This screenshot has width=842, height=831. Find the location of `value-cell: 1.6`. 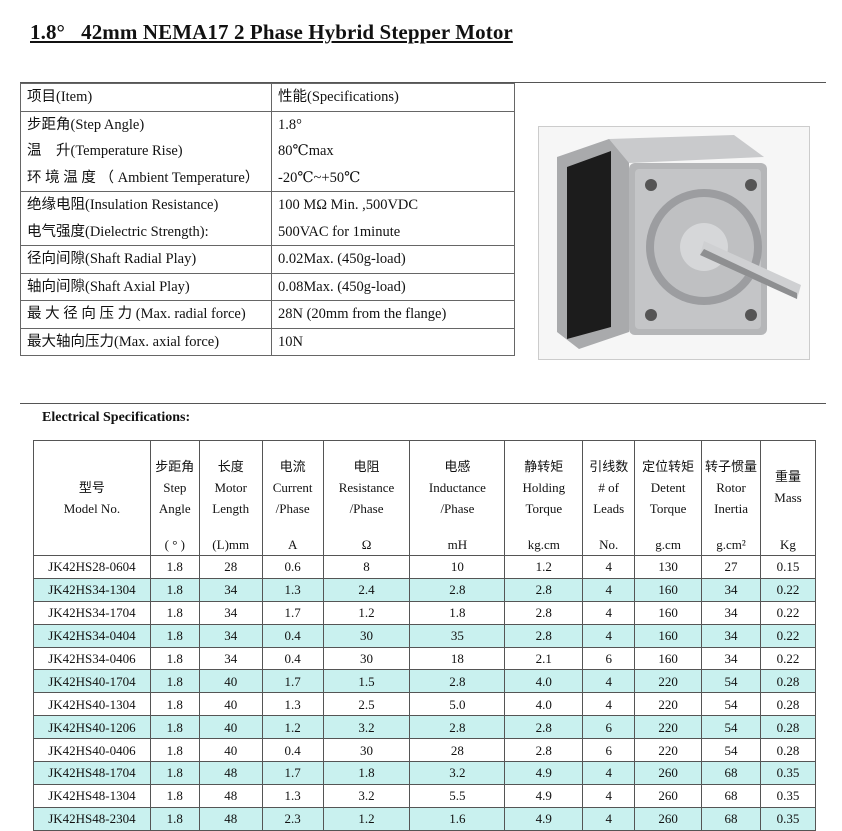

value-cell: 1.6 is located at coordinates (457, 818).